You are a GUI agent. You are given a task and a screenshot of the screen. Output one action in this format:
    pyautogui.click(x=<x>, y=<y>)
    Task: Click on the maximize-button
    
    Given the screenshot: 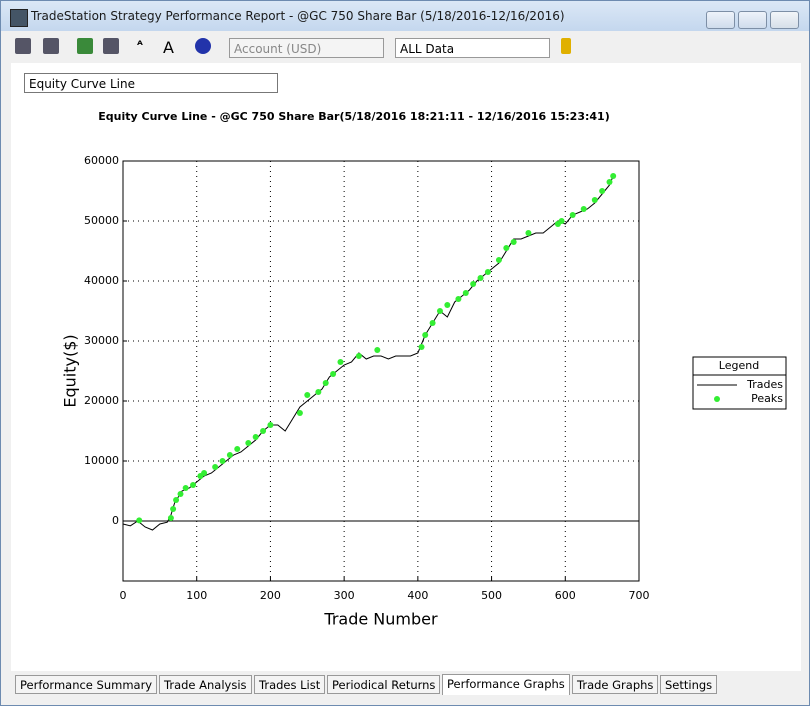 What is the action you would take?
    pyautogui.click(x=752, y=20)
    